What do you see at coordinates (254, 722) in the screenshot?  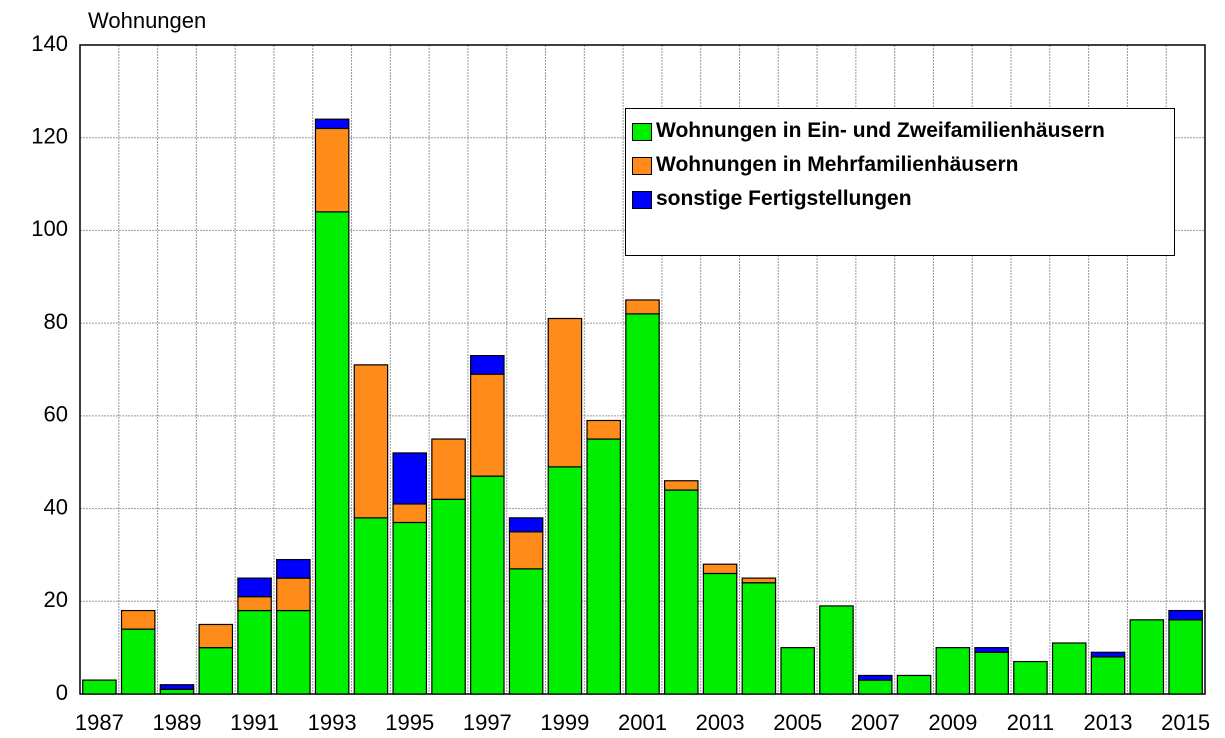 I see `x-tick-label: 1991` at bounding box center [254, 722].